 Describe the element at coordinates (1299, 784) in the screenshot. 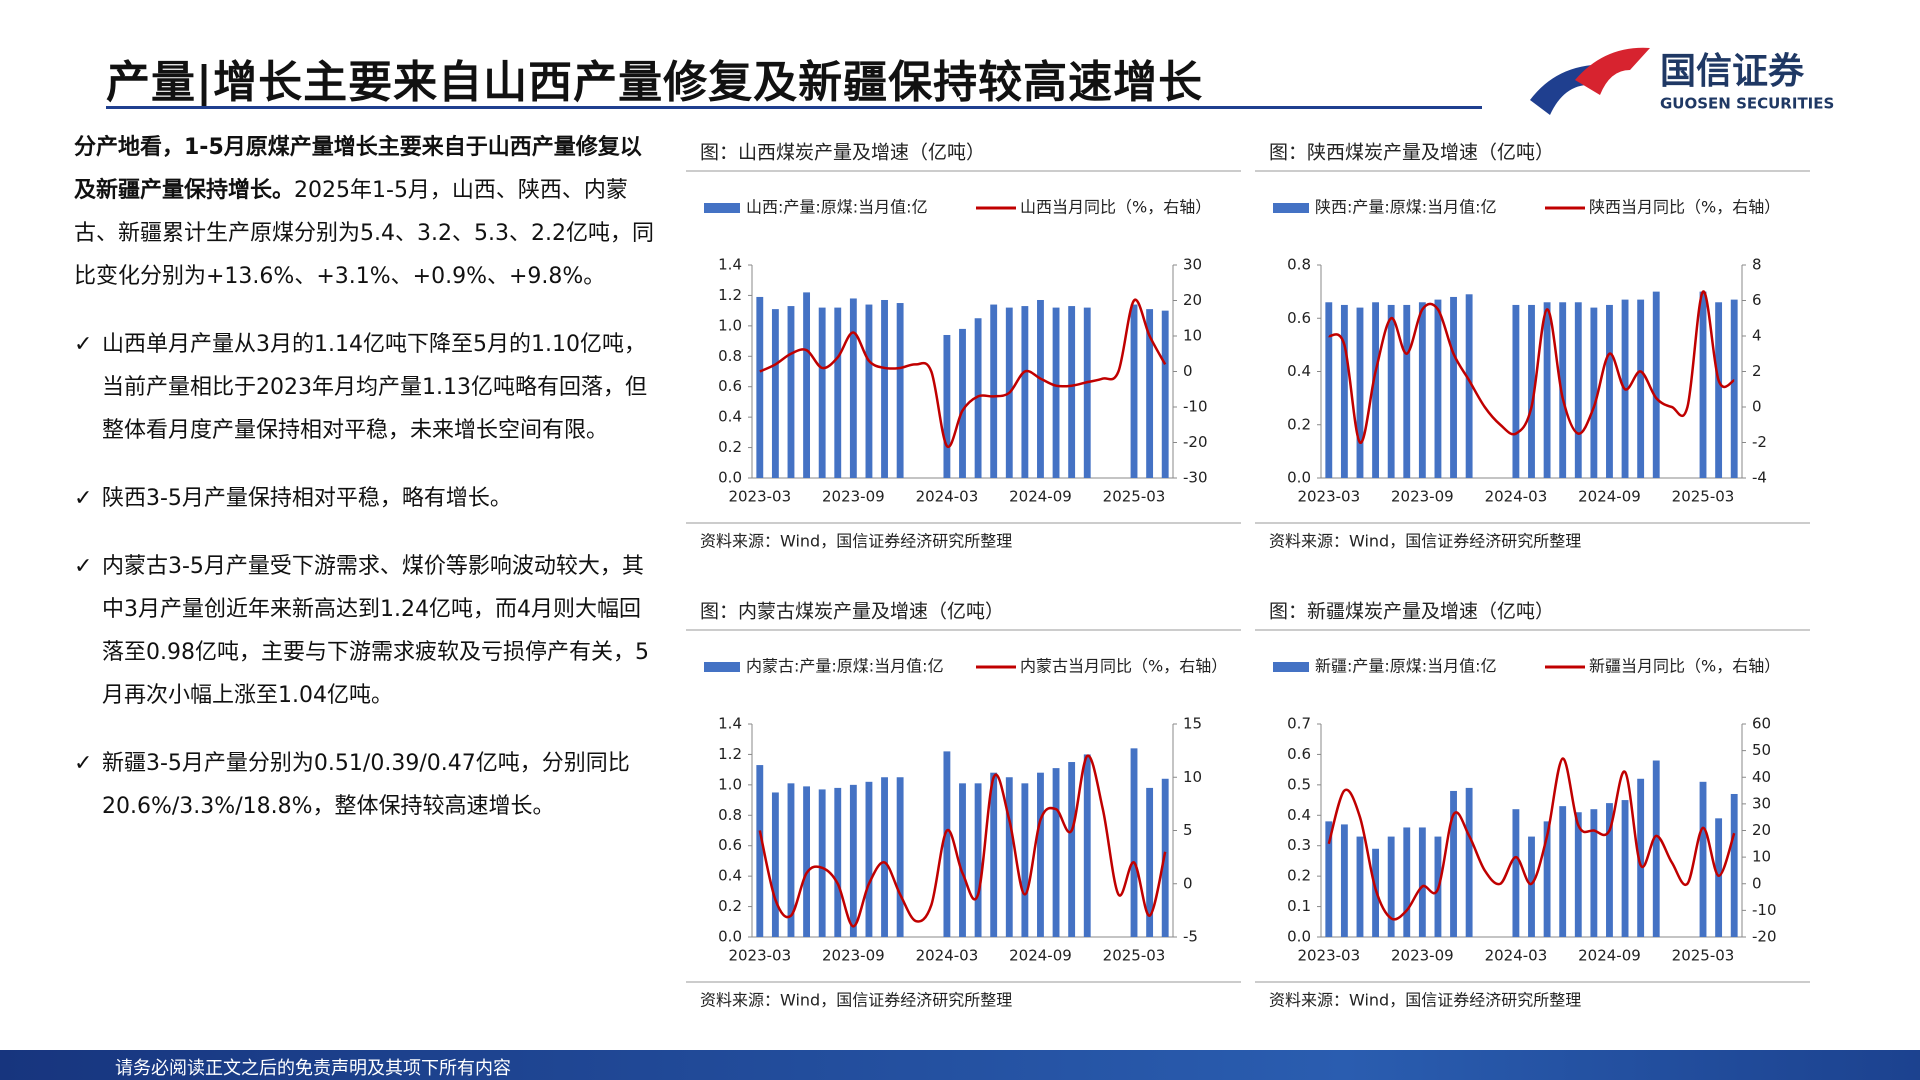

I see `y-tick-label: 0.5` at that location.